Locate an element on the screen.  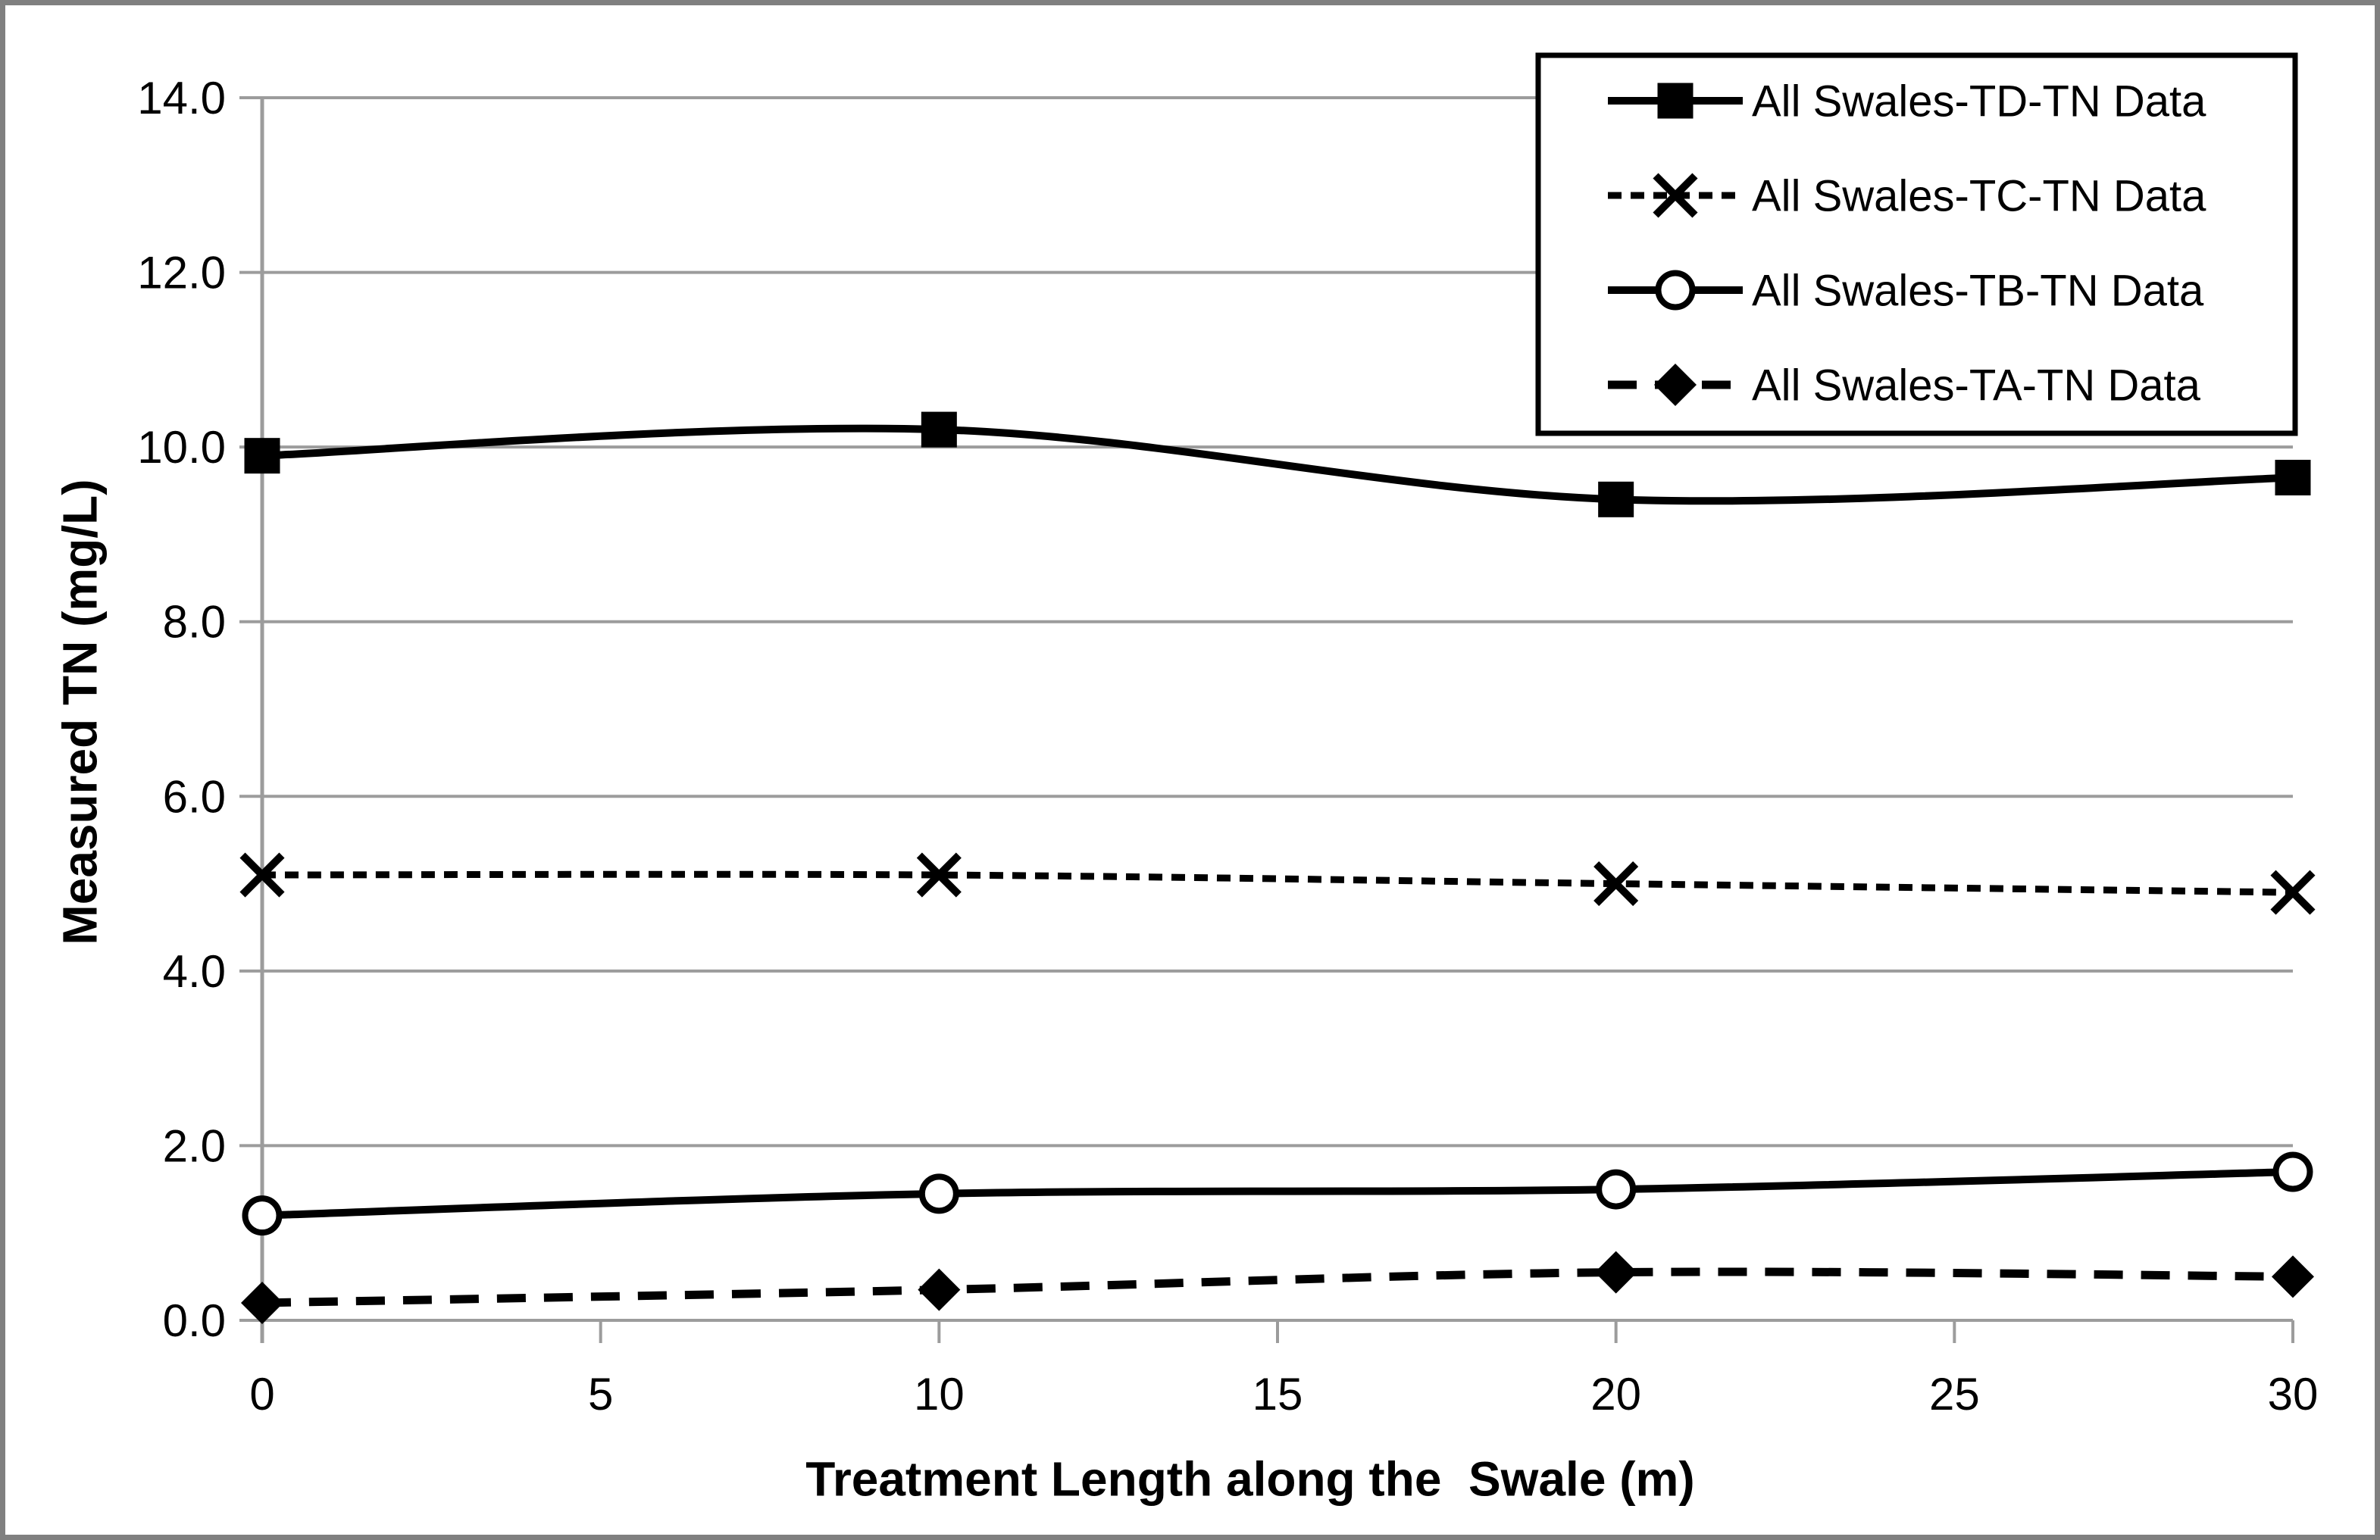
legend-item-td: All Swales-TD-TN Data is located at coordinates (1907, 101).